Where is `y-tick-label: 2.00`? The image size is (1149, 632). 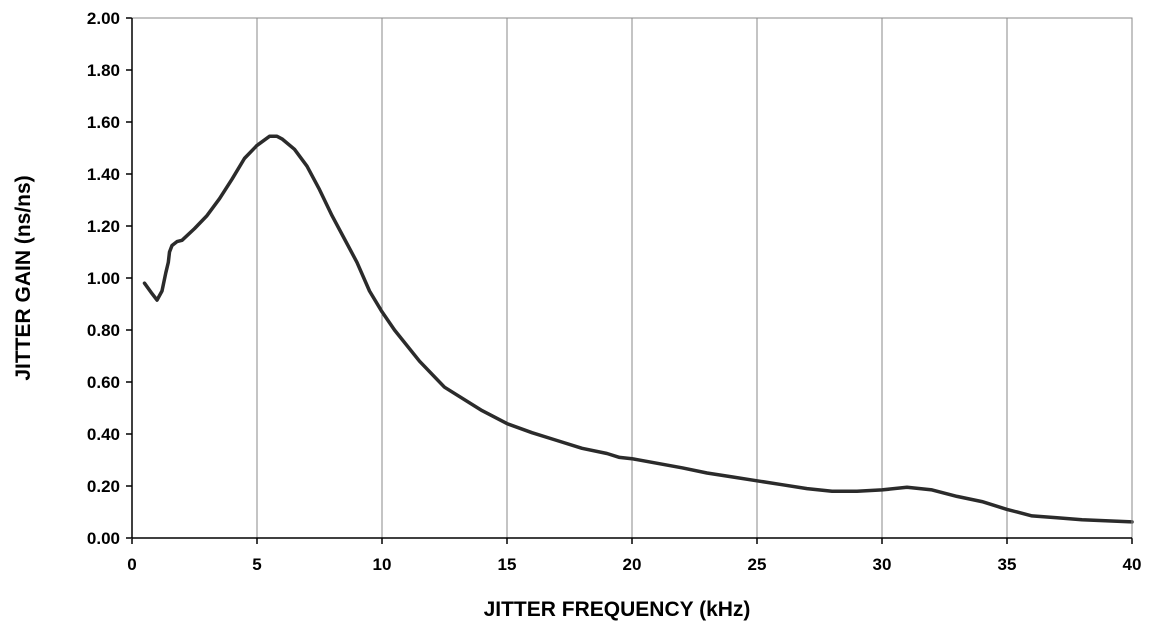
y-tick-label: 2.00 is located at coordinates (103, 18).